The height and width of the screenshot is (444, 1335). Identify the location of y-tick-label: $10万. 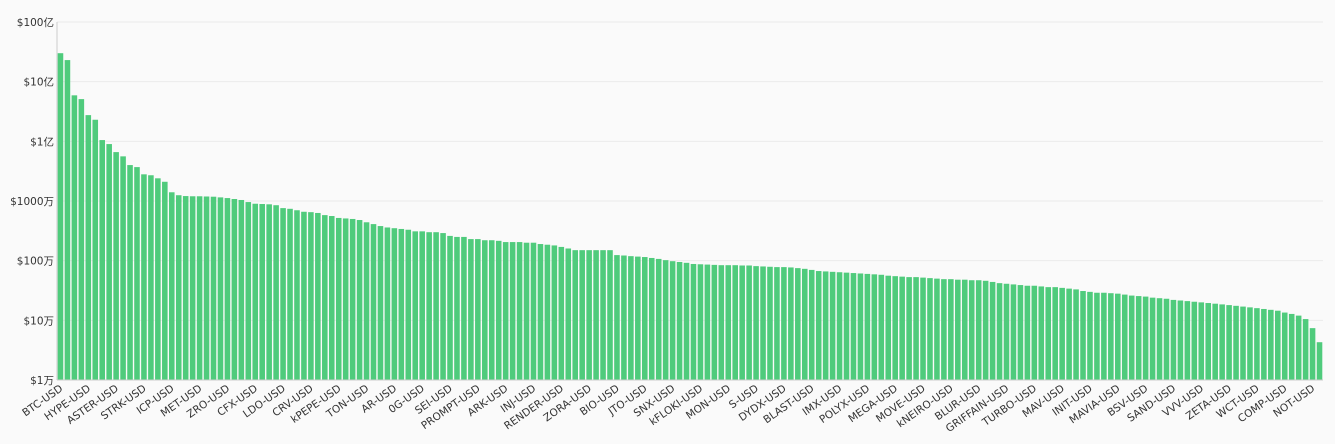
(38, 321).